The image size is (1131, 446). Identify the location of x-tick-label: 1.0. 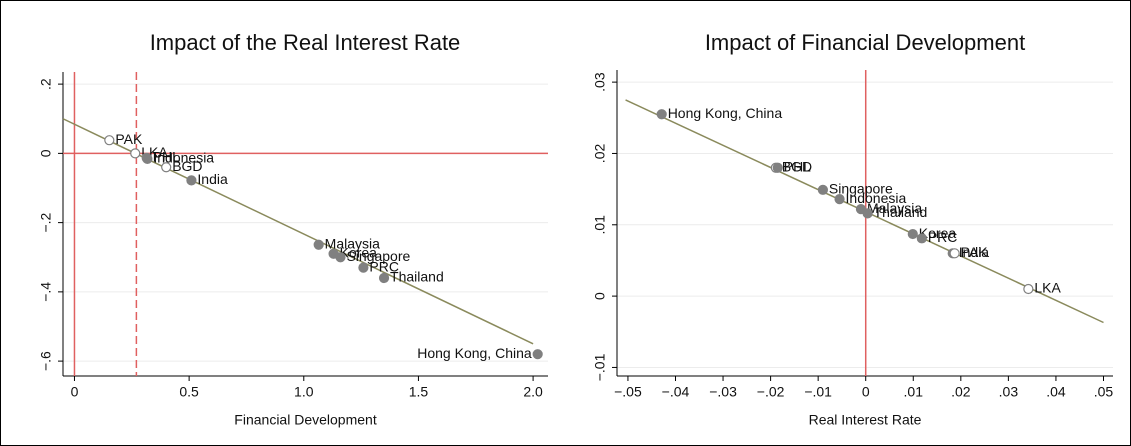
(304, 392).